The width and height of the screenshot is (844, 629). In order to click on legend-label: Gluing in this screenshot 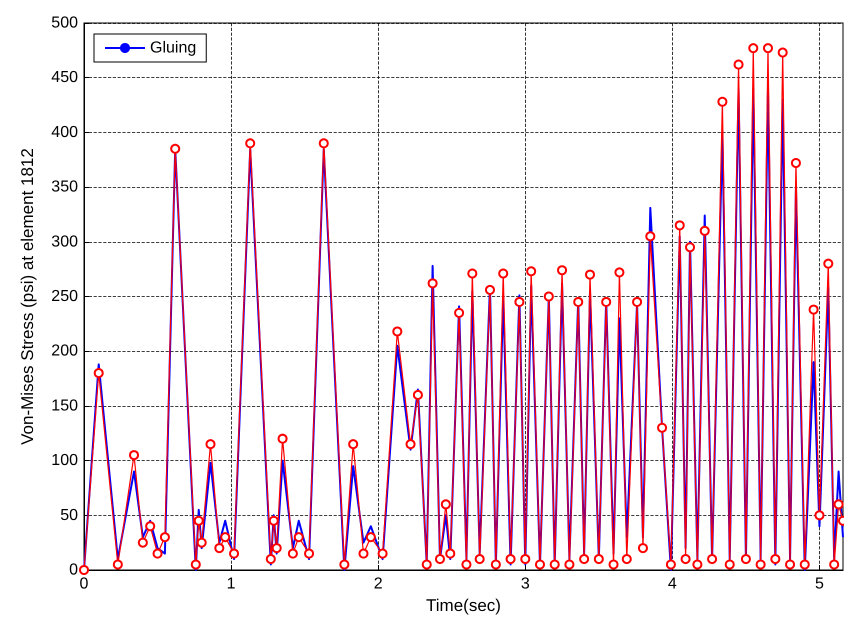, I will do `click(173, 48)`.